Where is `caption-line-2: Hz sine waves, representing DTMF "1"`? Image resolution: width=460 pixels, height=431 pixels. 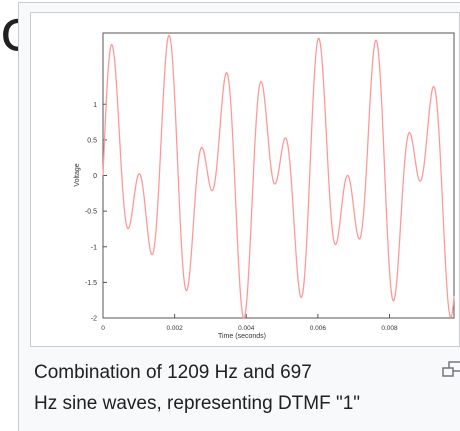 caption-line-2: Hz sine waves, representing DTMF "1" is located at coordinates (197, 403).